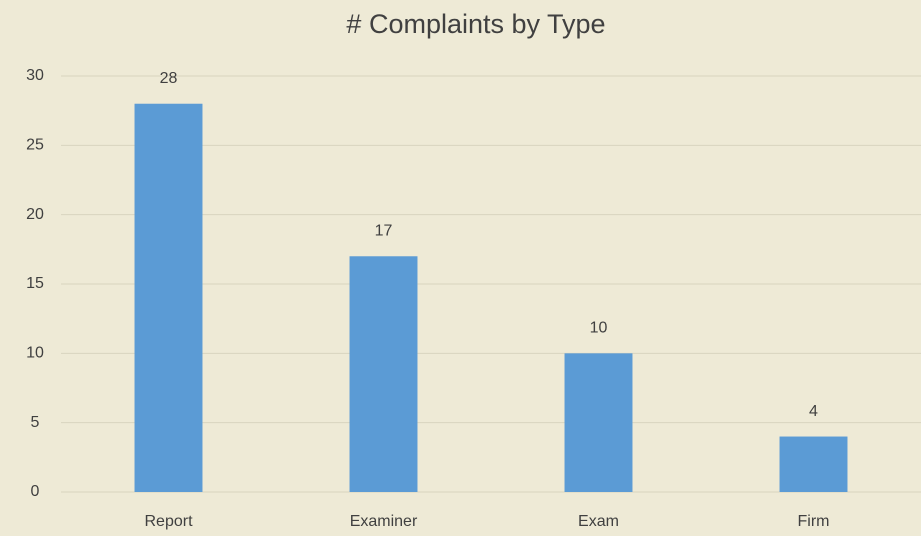  Describe the element at coordinates (168, 521) in the screenshot. I see `x-tick-label: Report` at that location.